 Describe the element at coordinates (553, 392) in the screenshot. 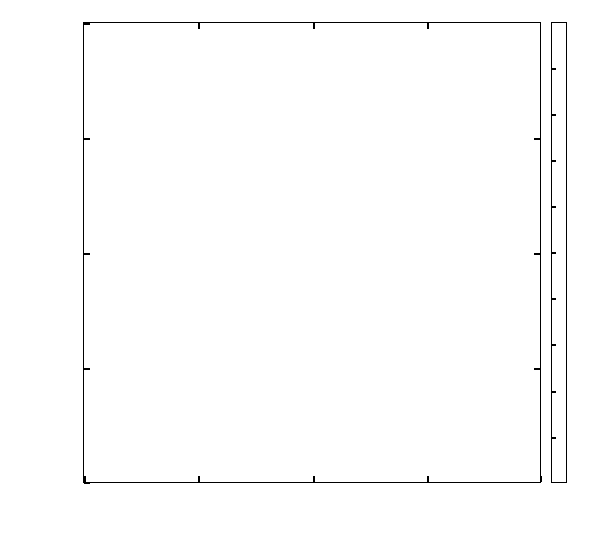

I see `colorbar-tick-0.2` at that location.